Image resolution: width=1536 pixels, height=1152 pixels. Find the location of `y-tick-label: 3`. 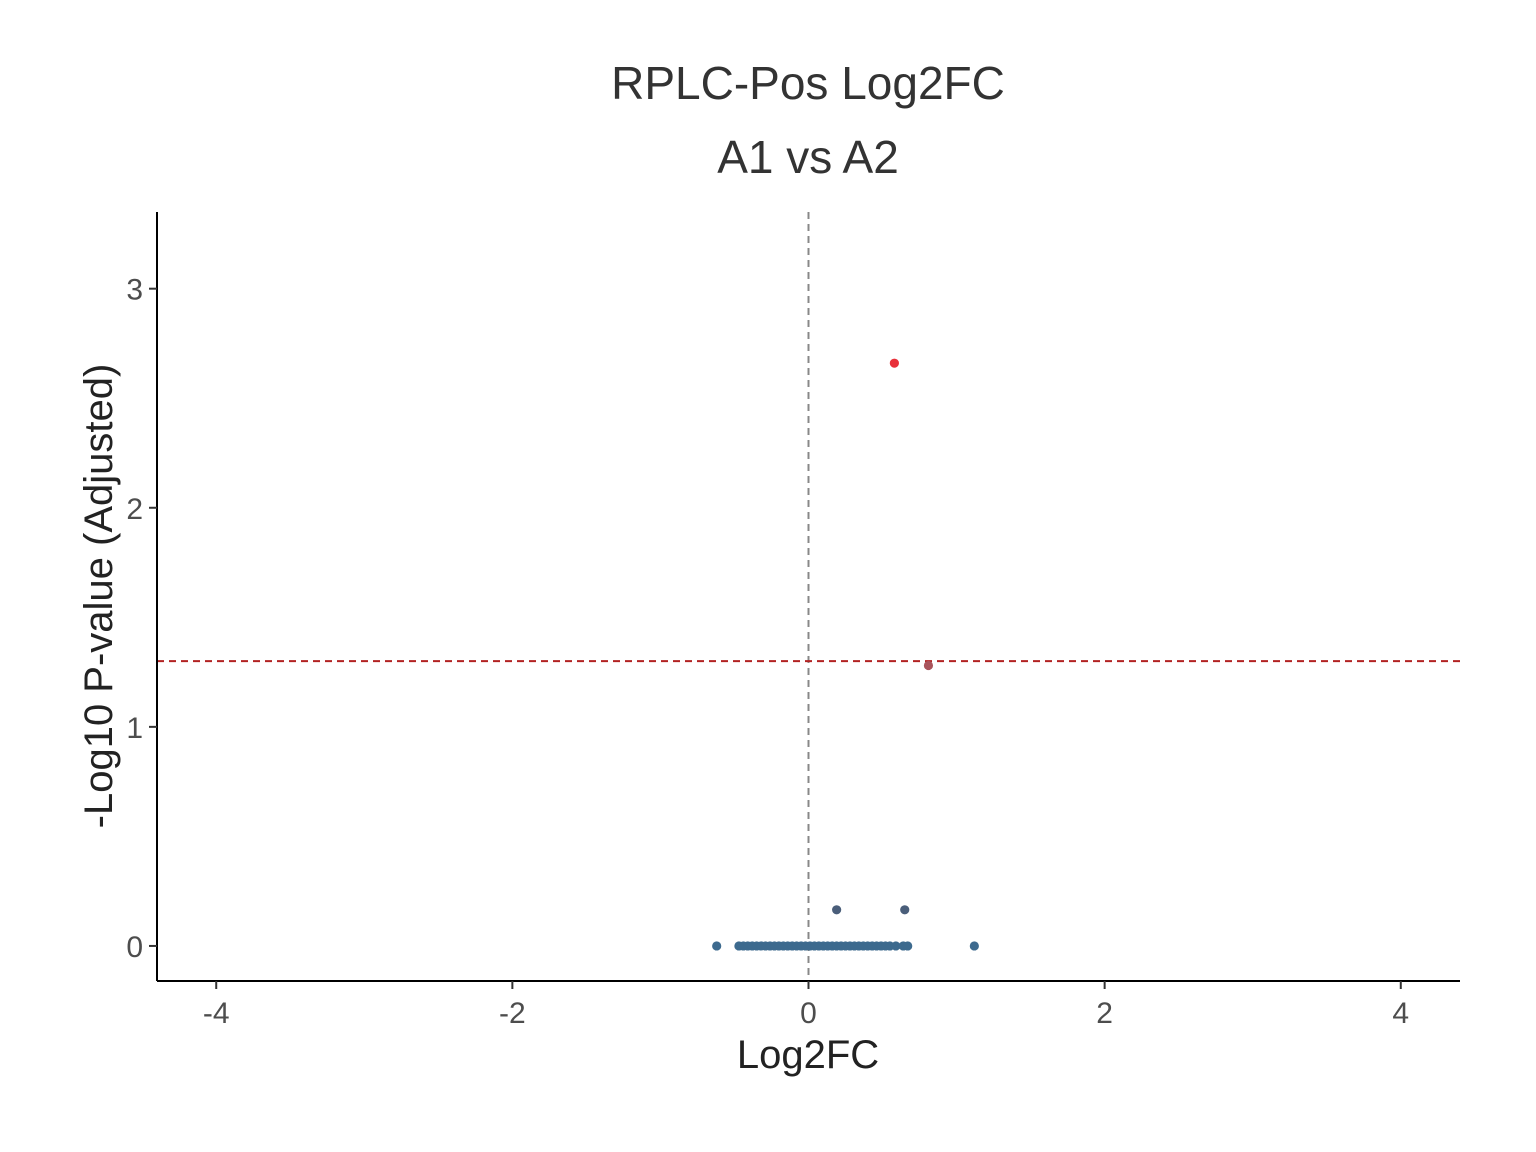

y-tick-label: 3 is located at coordinates (134, 290).